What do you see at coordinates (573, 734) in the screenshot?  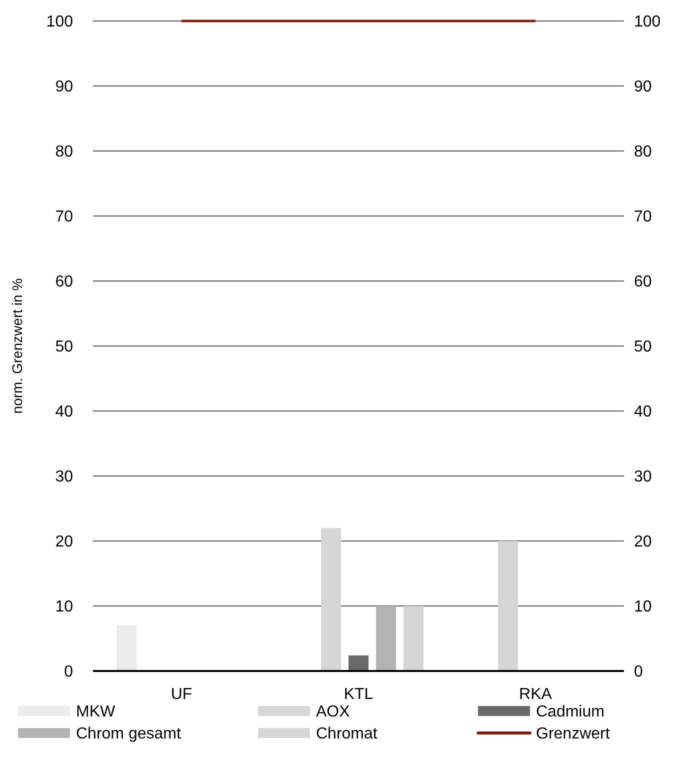 I see `legend-label: Grenzwert` at bounding box center [573, 734].